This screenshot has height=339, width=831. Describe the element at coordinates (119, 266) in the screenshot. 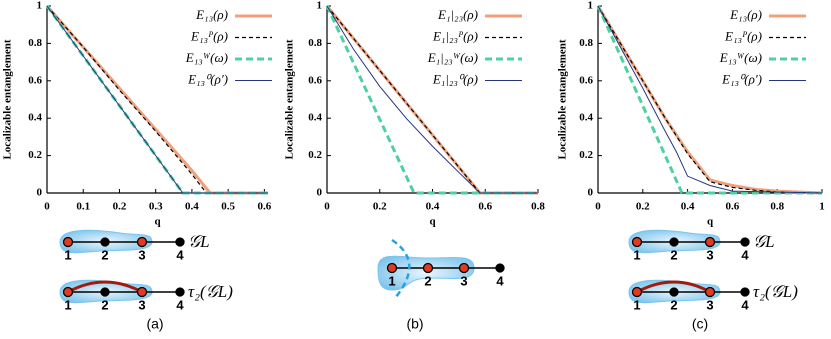

I see `diagram-a` at that location.